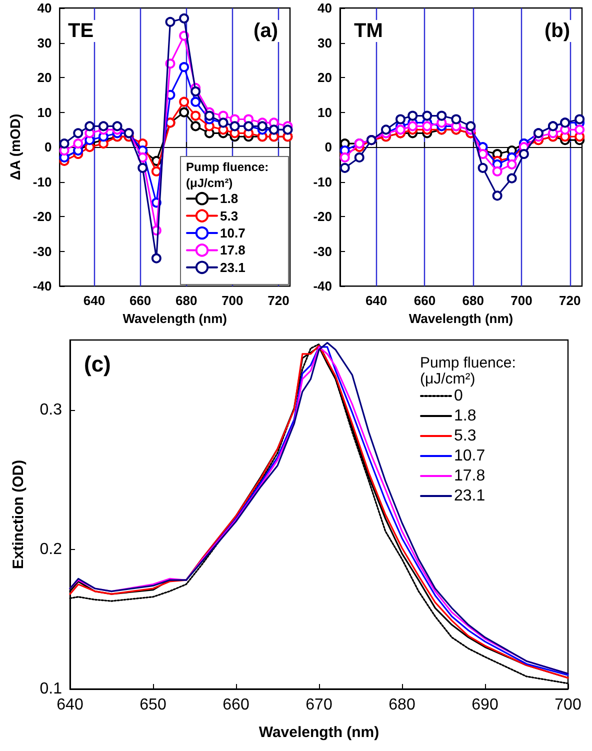 This screenshot has height=751, width=592. I want to click on legend-label: 0, so click(458, 396).